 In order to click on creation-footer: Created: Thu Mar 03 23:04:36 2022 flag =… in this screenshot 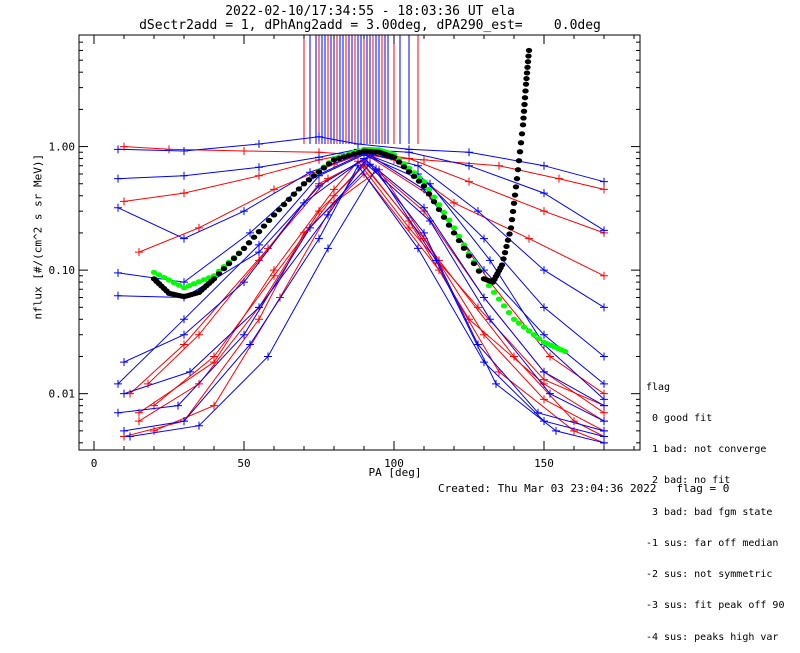, I will do `click(584, 488)`.